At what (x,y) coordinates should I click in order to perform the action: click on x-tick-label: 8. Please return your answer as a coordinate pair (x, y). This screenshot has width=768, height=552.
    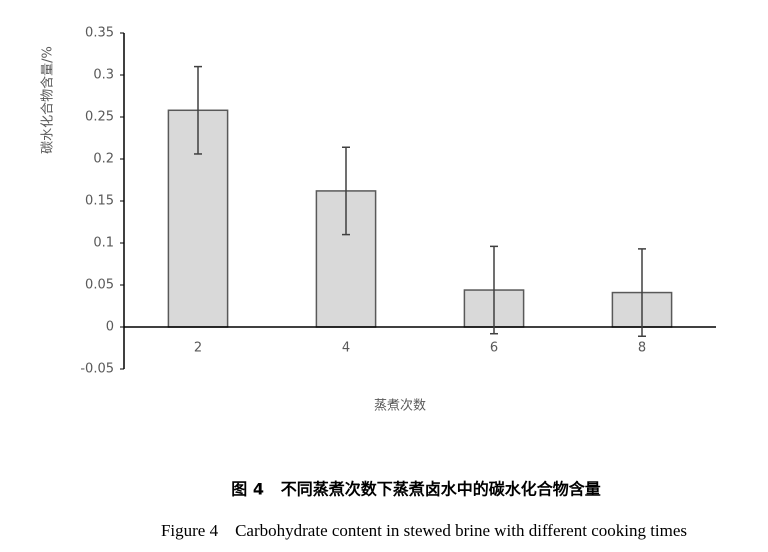
    Looking at the image, I should click on (642, 348).